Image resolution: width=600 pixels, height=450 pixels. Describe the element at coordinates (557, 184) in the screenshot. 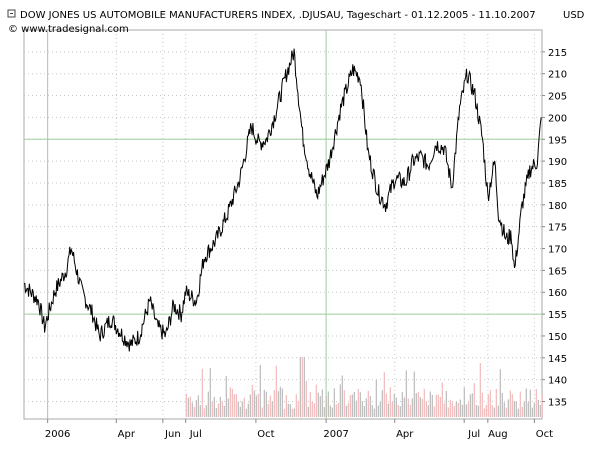

I see `y-tick-label-10: 185` at that location.